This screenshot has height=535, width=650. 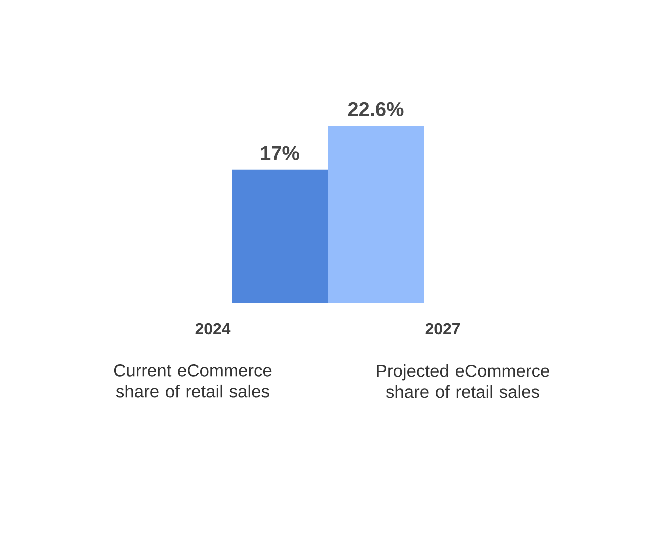 What do you see at coordinates (443, 329) in the screenshot?
I see `x-tick-label: 2027` at bounding box center [443, 329].